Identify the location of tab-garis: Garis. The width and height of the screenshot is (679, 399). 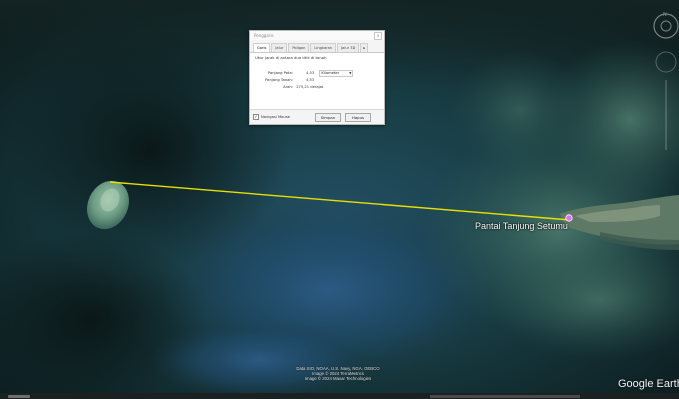
(262, 47).